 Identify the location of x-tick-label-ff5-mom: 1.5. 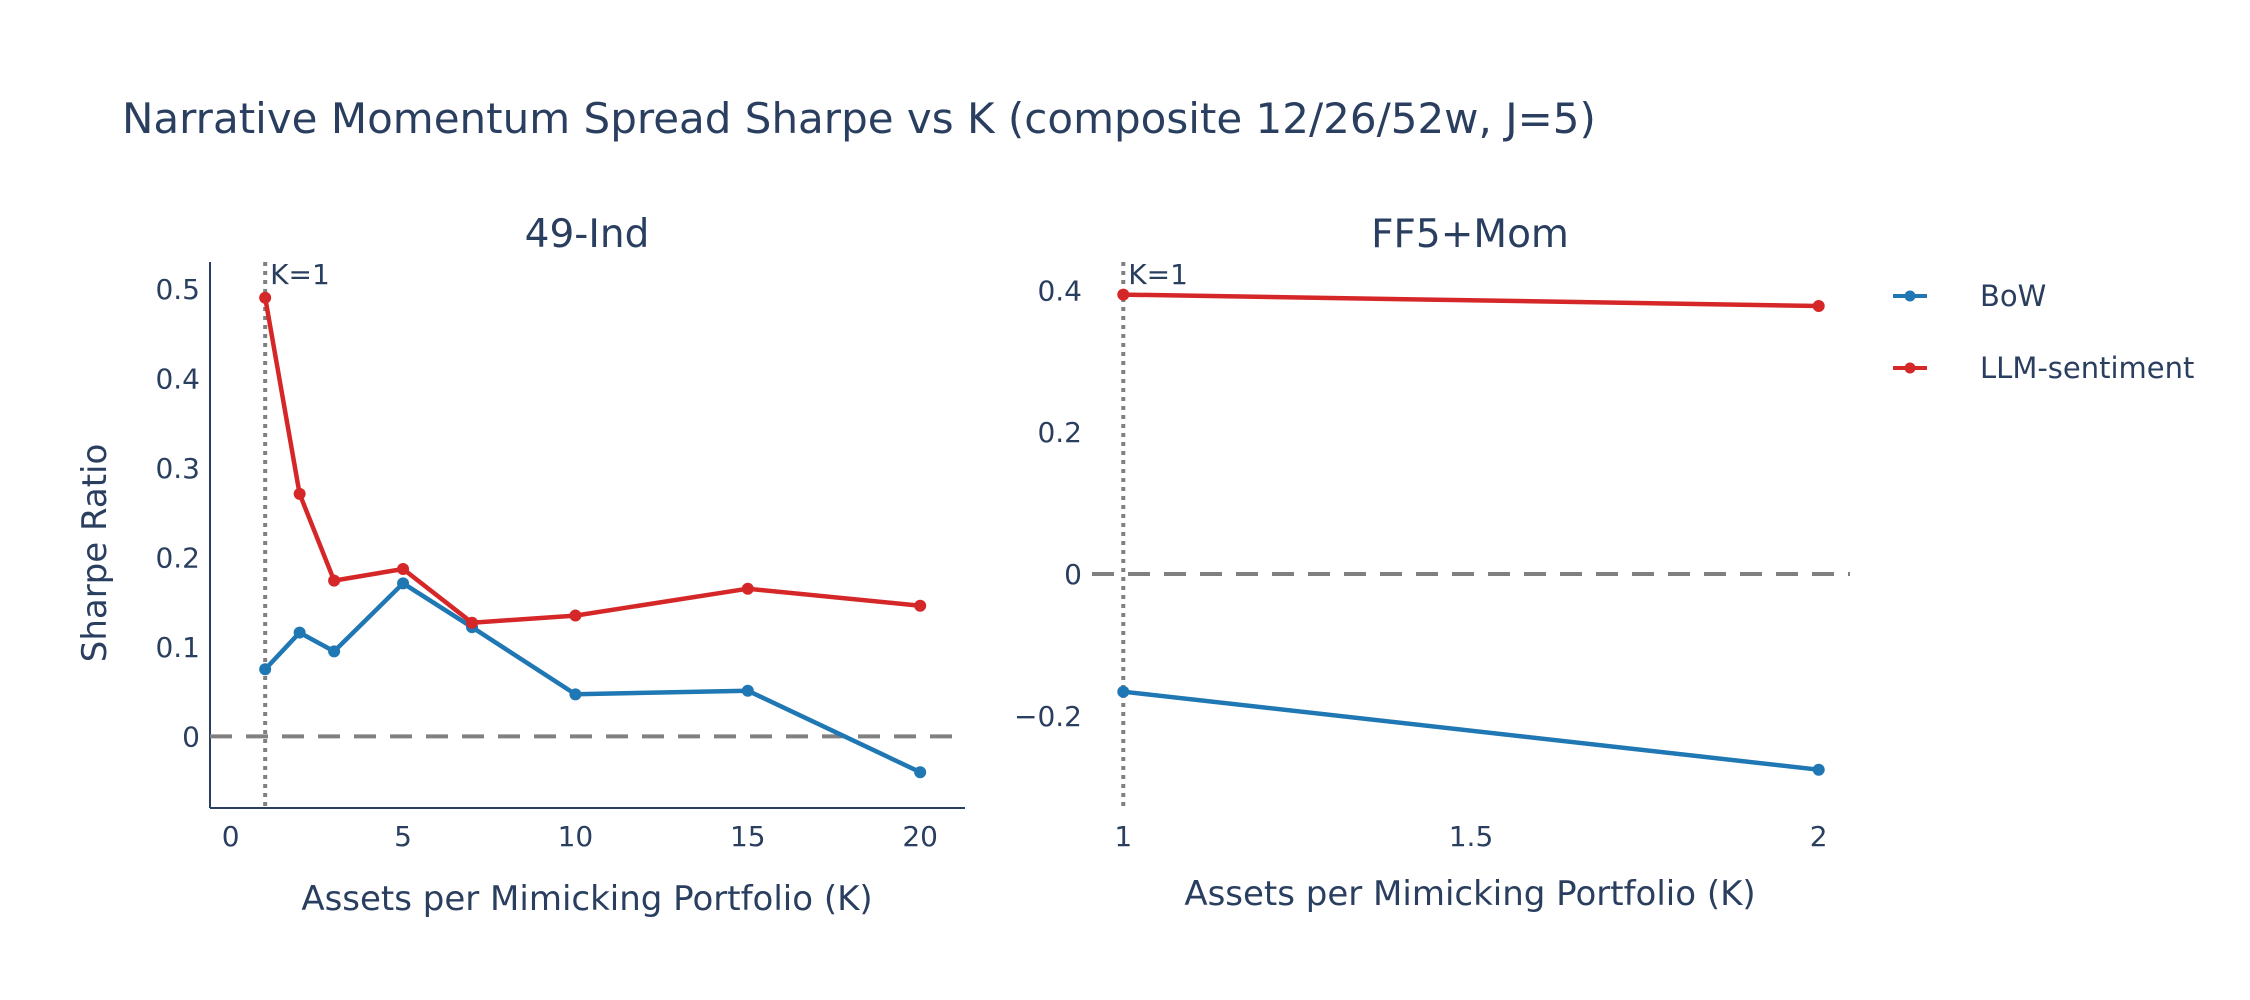
(1471, 836).